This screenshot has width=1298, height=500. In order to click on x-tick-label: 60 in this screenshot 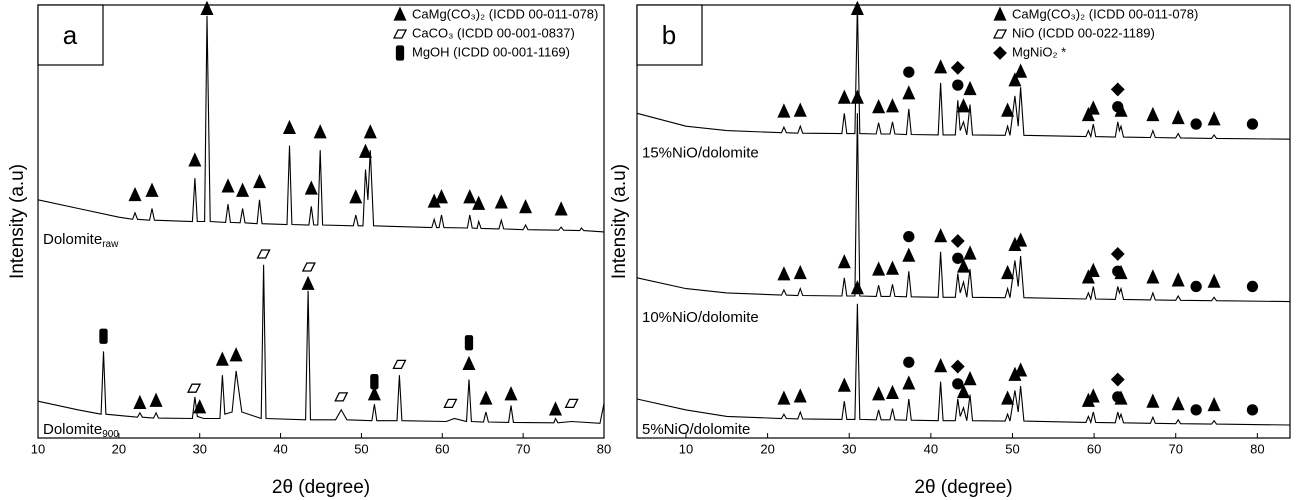, I will do `click(442, 448)`.